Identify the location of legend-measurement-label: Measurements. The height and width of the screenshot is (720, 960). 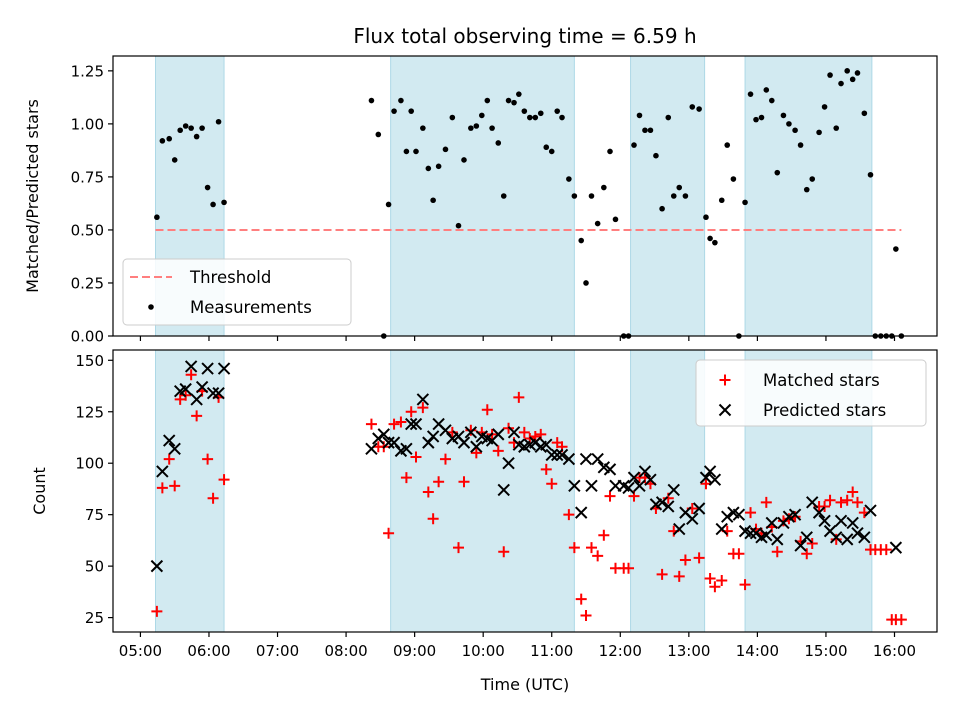
(251, 307).